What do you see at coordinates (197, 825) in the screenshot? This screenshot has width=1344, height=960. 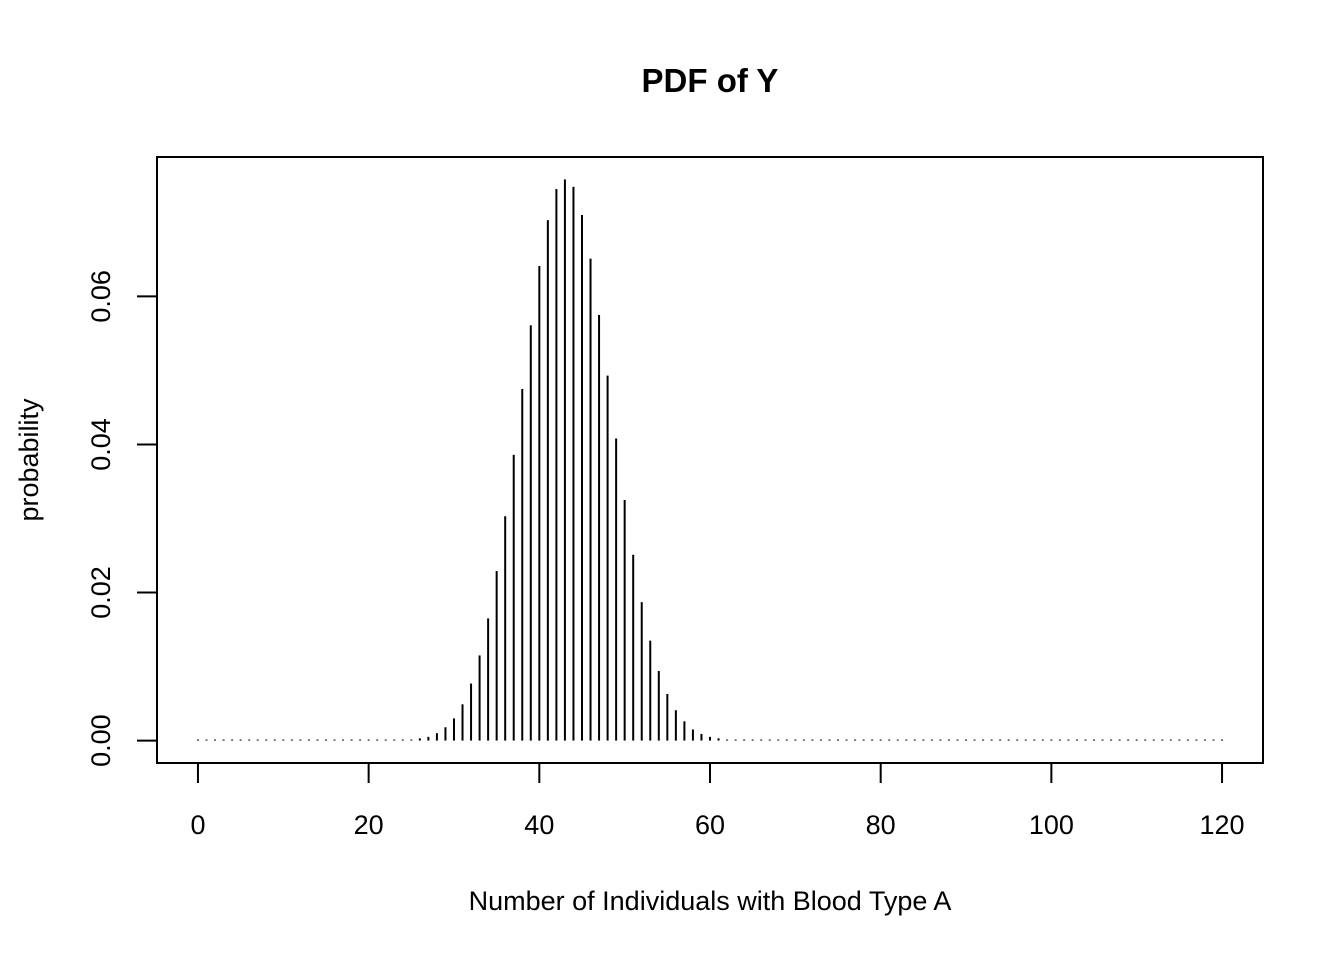 I see `x-tick-label: 0` at bounding box center [197, 825].